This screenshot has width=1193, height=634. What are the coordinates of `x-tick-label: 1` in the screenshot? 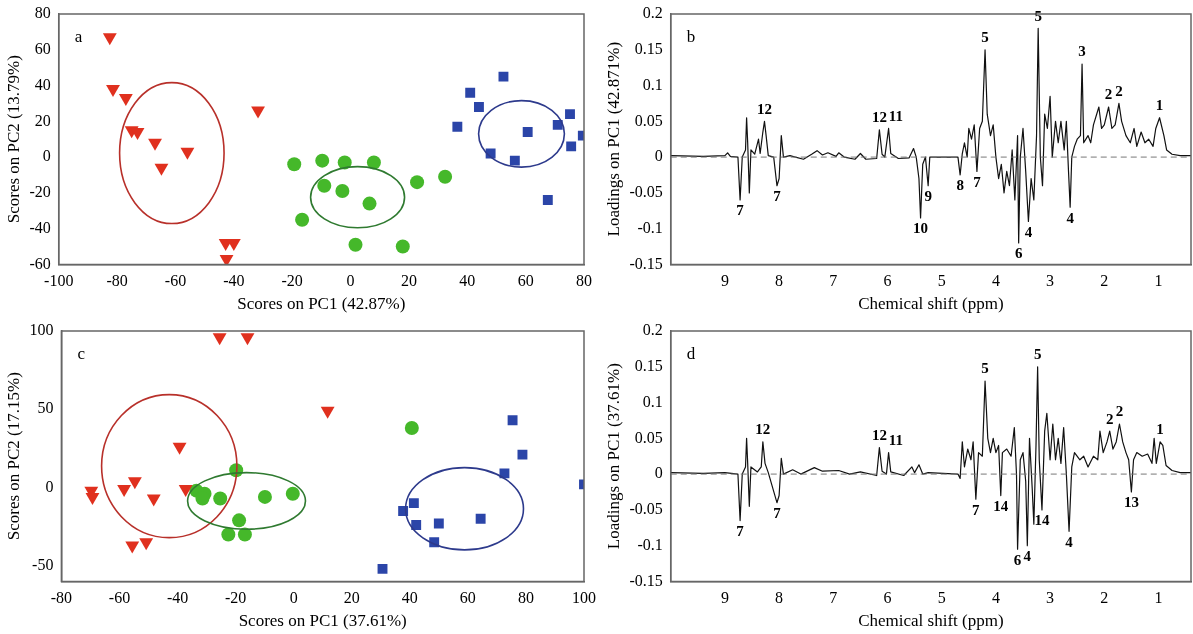 It's located at (1158, 281).